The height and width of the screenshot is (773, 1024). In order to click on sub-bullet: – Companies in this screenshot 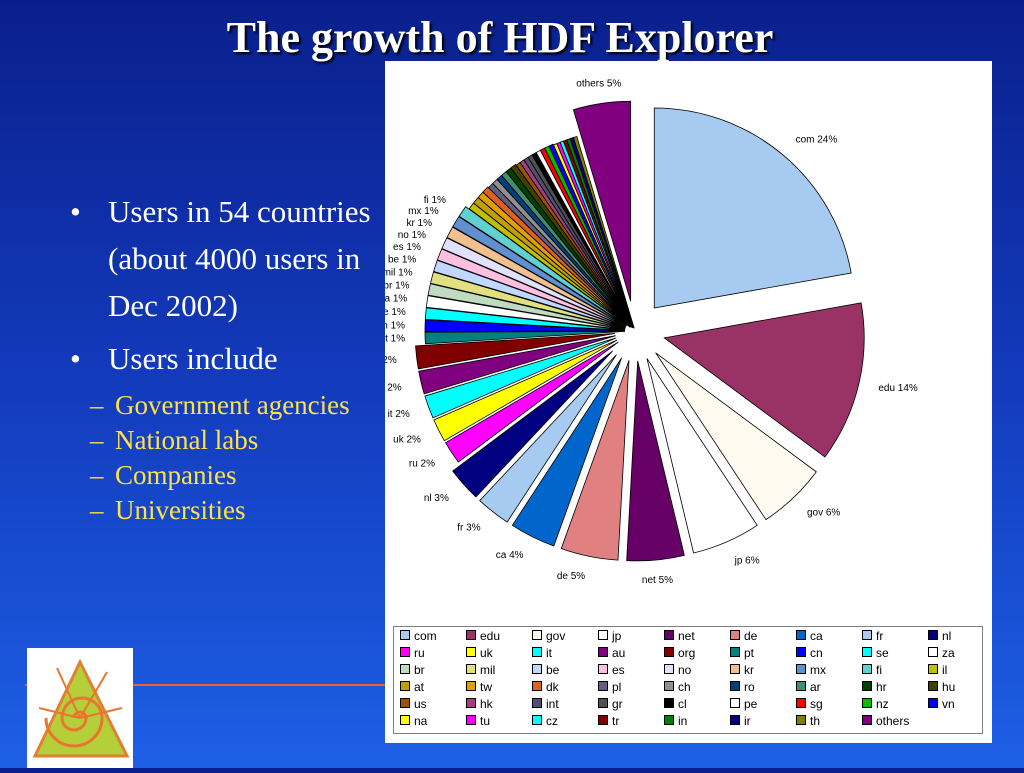, I will do `click(163, 475)`.